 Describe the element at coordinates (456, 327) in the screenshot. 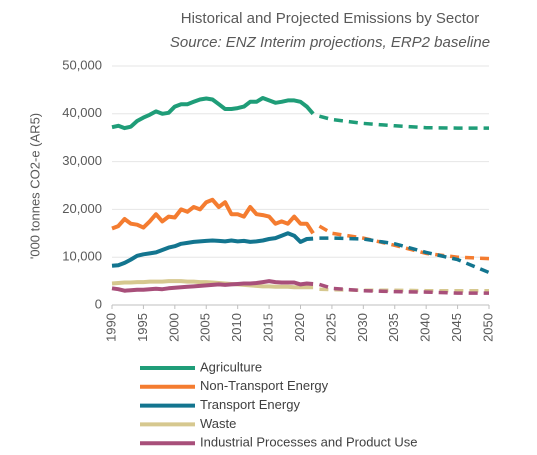

I see `x-tick-label: 2045` at that location.